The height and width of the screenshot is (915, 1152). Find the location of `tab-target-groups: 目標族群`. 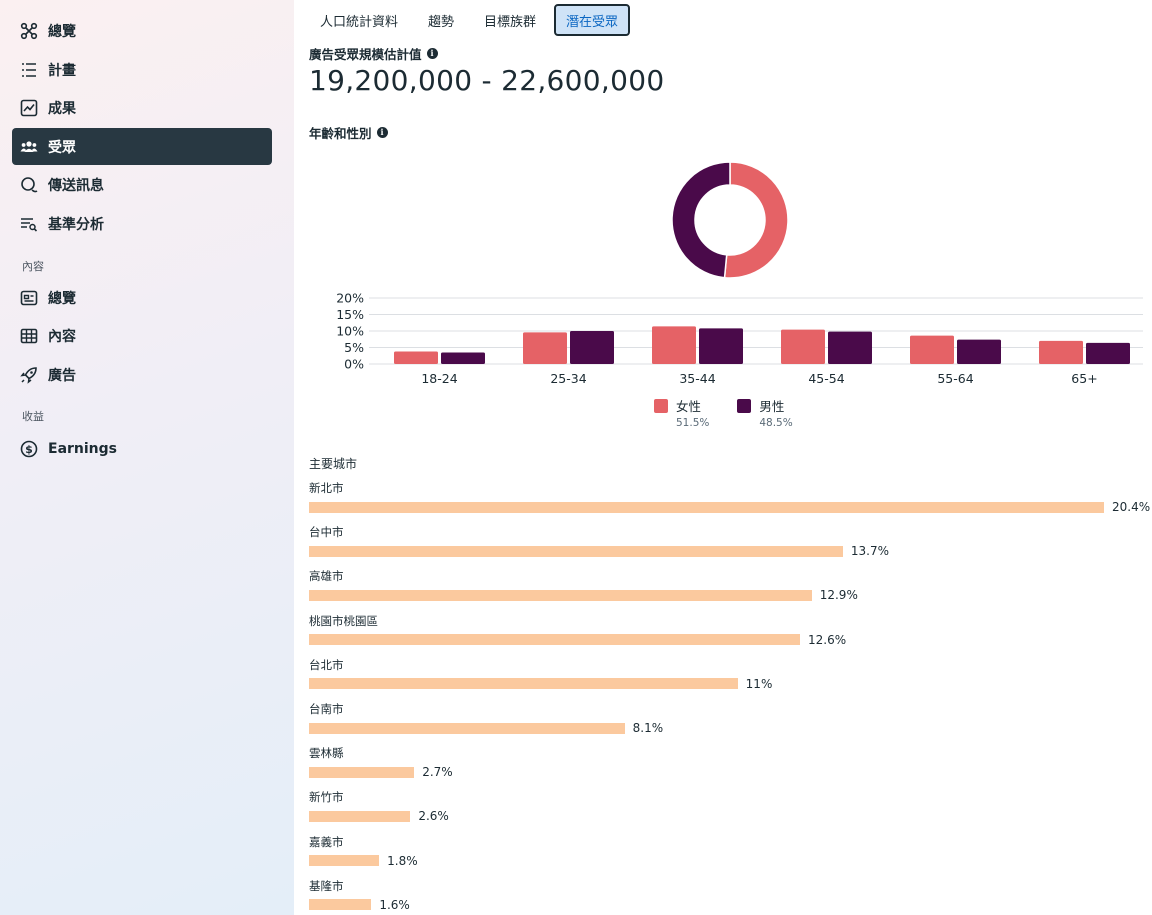

tab-target-groups: 目標族群 is located at coordinates (510, 22).